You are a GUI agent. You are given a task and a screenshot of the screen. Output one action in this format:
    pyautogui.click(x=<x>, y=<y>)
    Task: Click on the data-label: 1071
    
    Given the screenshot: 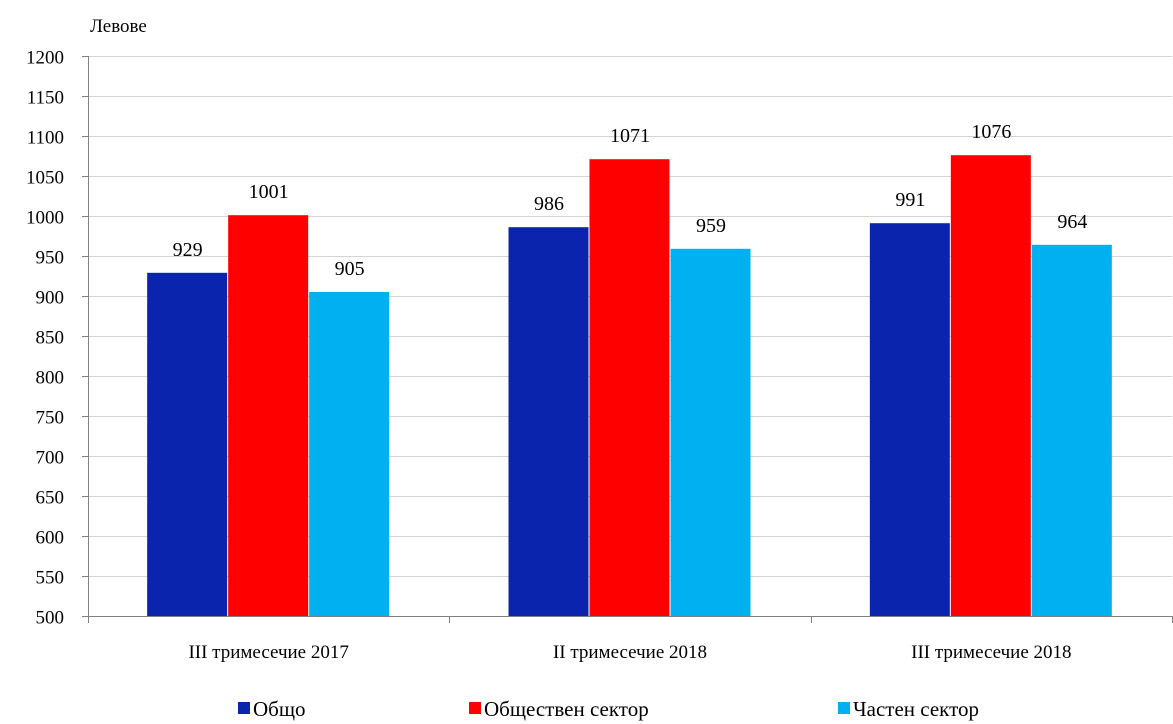 What is the action you would take?
    pyautogui.click(x=630, y=136)
    